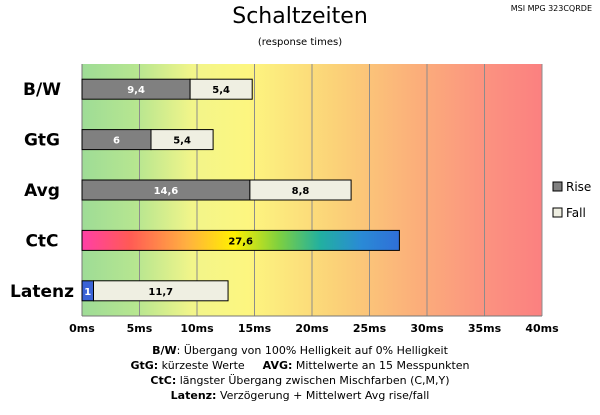 The width and height of the screenshot is (600, 415). What do you see at coordinates (578, 187) in the screenshot?
I see `legend-label: Rise` at bounding box center [578, 187].